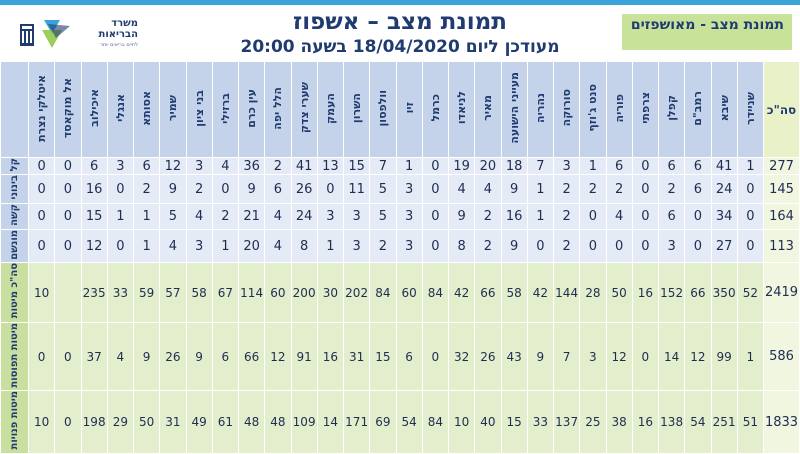  I want to click on status-badge: תמונת מצב - מאושפזים, so click(707, 32).